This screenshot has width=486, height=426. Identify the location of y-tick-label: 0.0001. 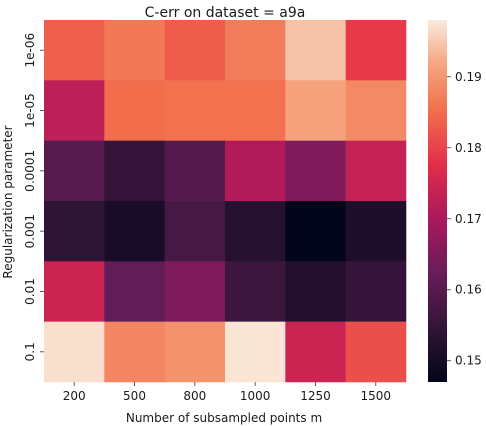
(30, 171).